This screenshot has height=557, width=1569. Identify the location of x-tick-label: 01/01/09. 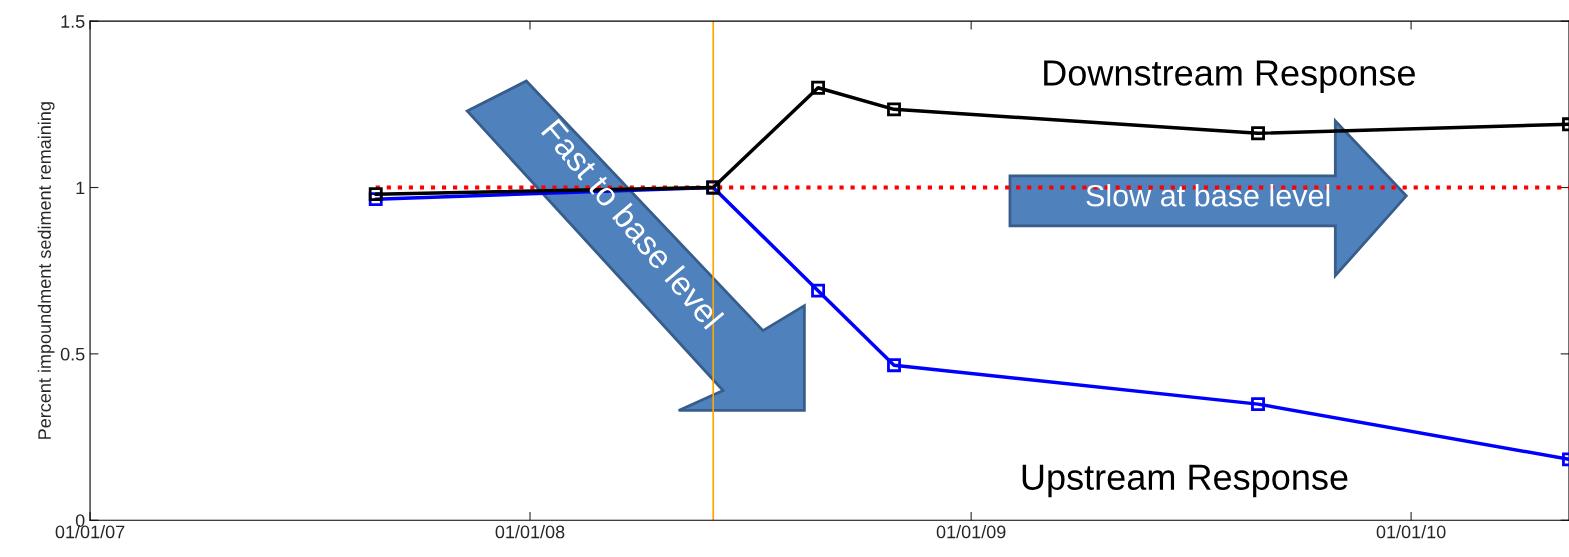
(971, 532).